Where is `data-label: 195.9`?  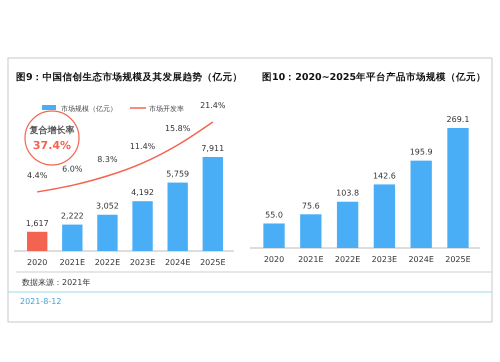
data-label: 195.9 is located at coordinates (421, 152).